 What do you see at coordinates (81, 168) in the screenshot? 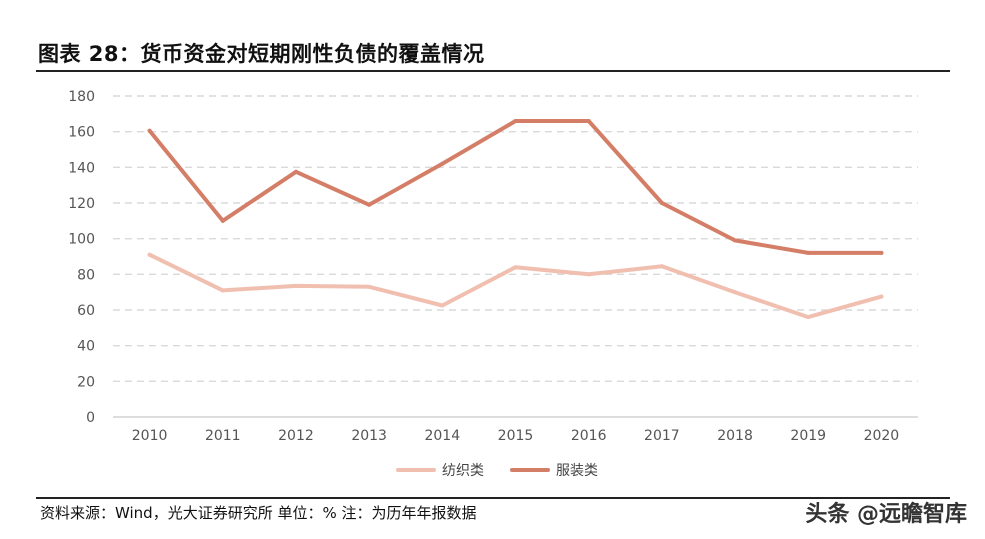
I see `y-tick-label: 140` at bounding box center [81, 168].